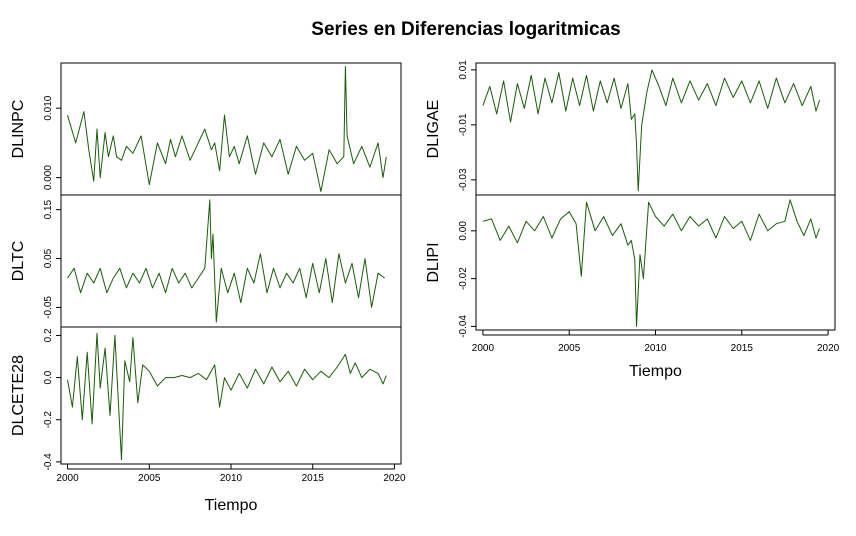 Image resolution: width=856 pixels, height=536 pixels. What do you see at coordinates (463, 124) in the screenshot?
I see `y-tick-label: -0.01` at bounding box center [463, 124].